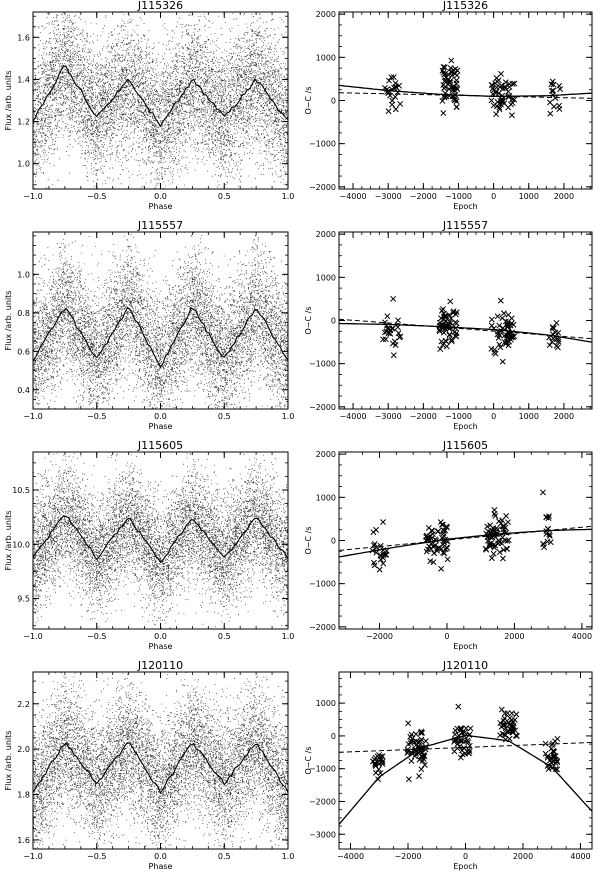  Describe the element at coordinates (160, 416) in the screenshot. I see `x-tick-label: 0.0` at that location.